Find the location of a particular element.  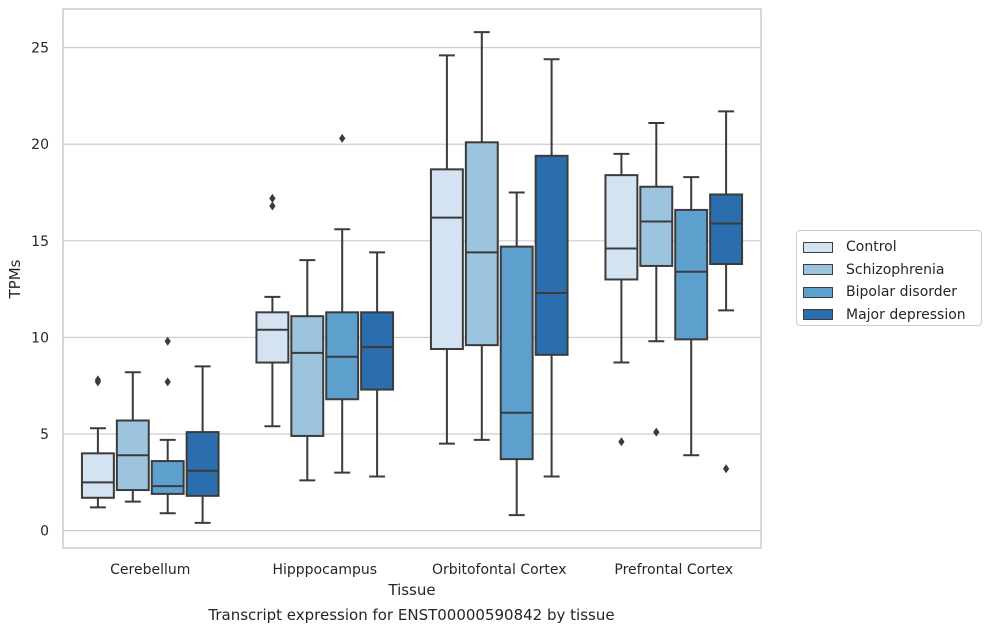

y-tick-label: 10 is located at coordinates (40, 338).